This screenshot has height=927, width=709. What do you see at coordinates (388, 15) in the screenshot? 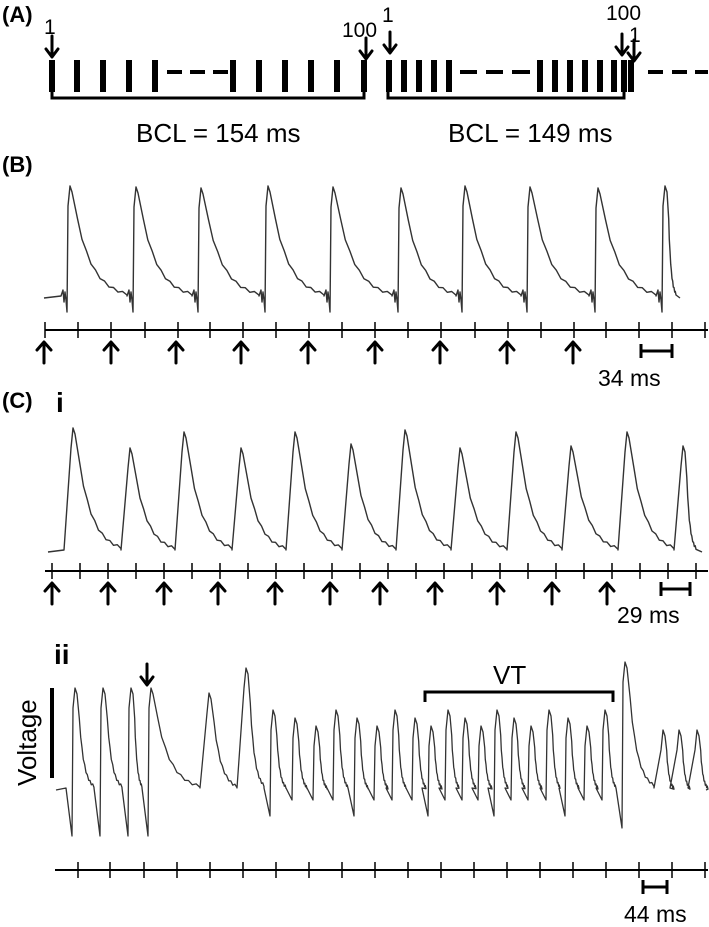
I see `protocol-start-label-2: 1` at bounding box center [388, 15].